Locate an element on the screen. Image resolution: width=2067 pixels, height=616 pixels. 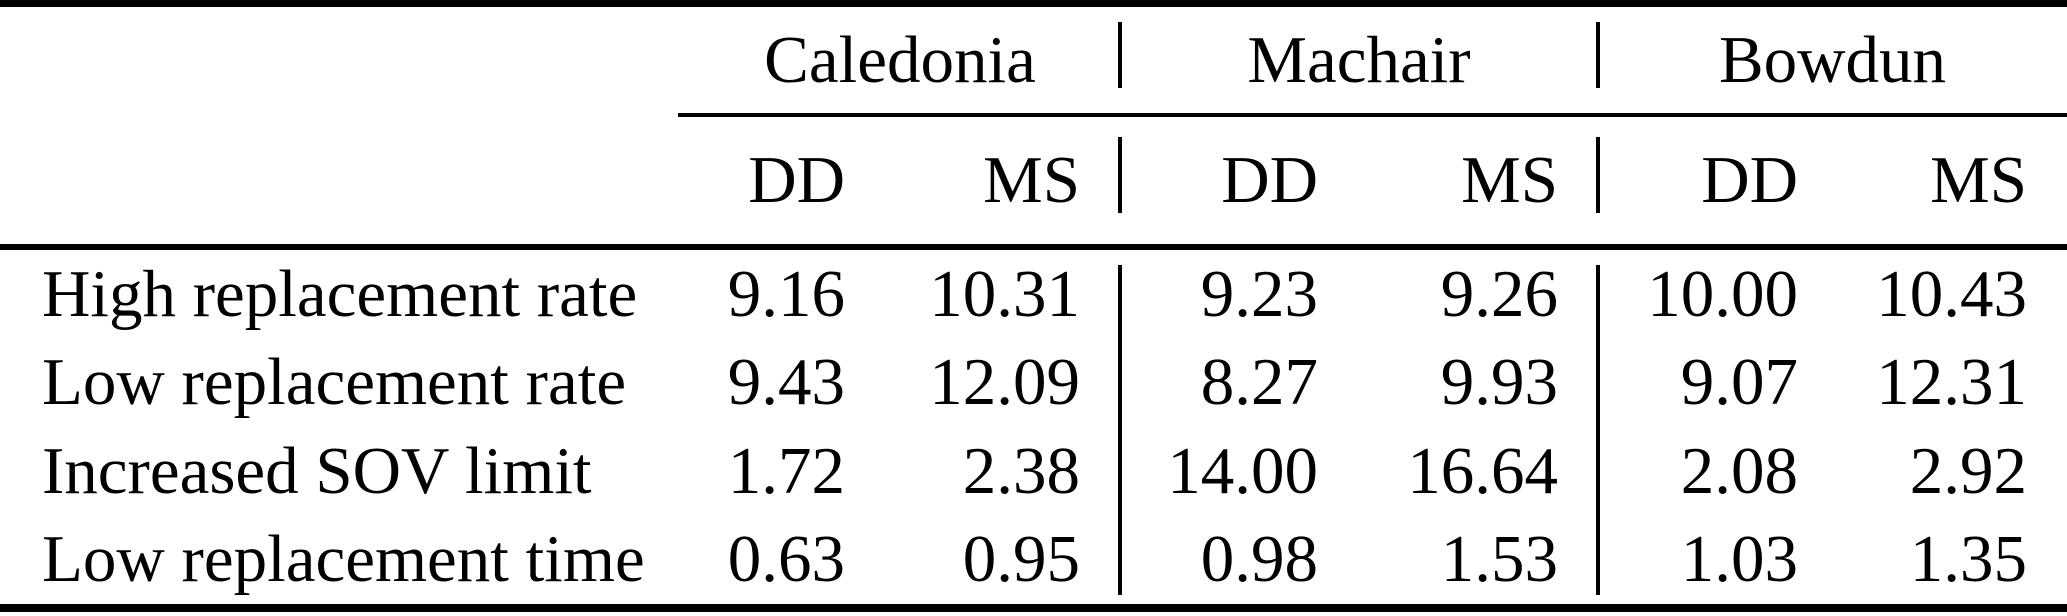
cell-caledonia-dd: 0.63 is located at coordinates (786, 559).